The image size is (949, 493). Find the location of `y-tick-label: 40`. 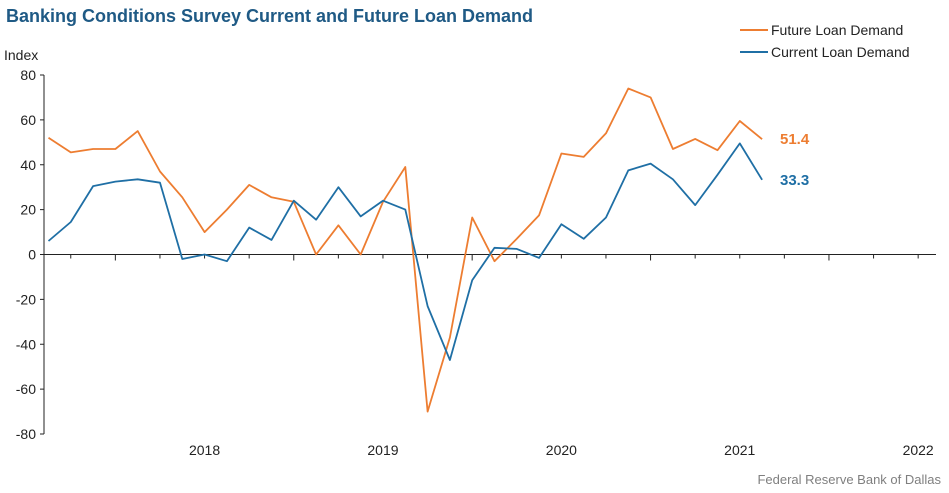

y-tick-label: 40 is located at coordinates (28, 165).